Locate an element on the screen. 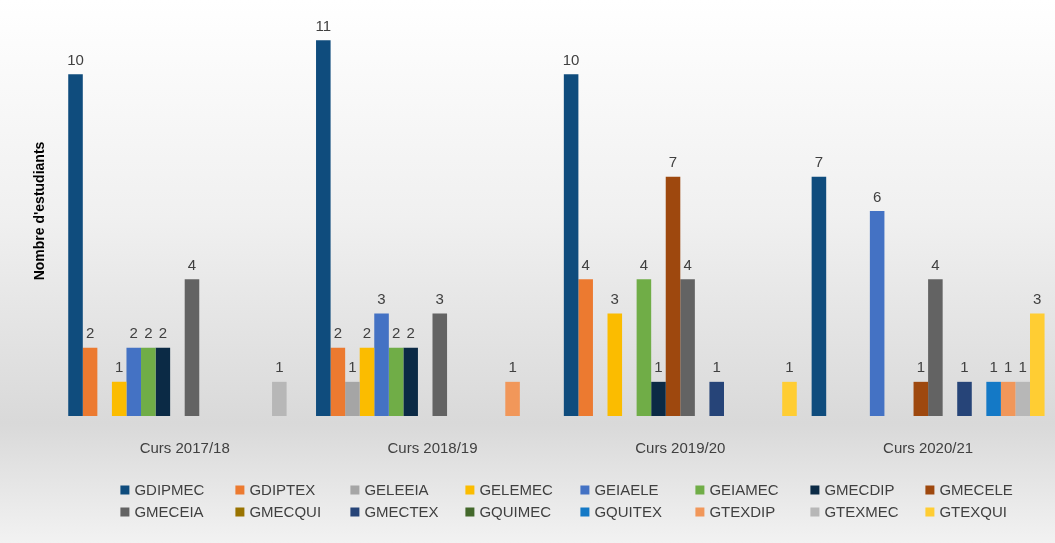 Image resolution: width=1055 pixels, height=543 pixels. legend-label: GMECQUI is located at coordinates (285, 512).